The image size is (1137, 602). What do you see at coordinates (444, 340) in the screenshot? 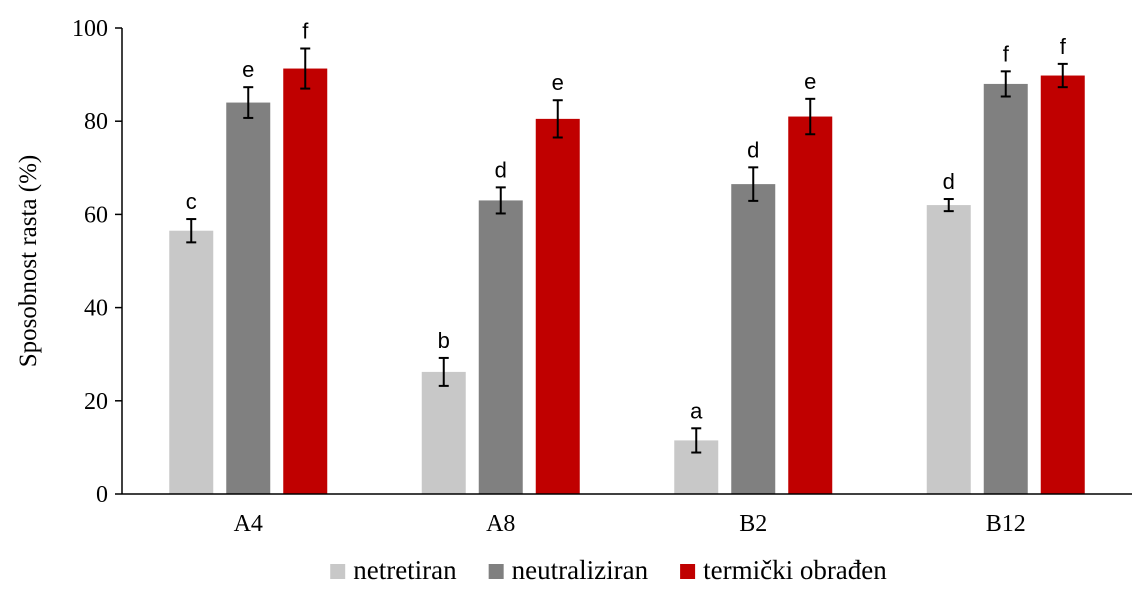
I see `significance-label-A8-netretiran: b` at bounding box center [444, 340].